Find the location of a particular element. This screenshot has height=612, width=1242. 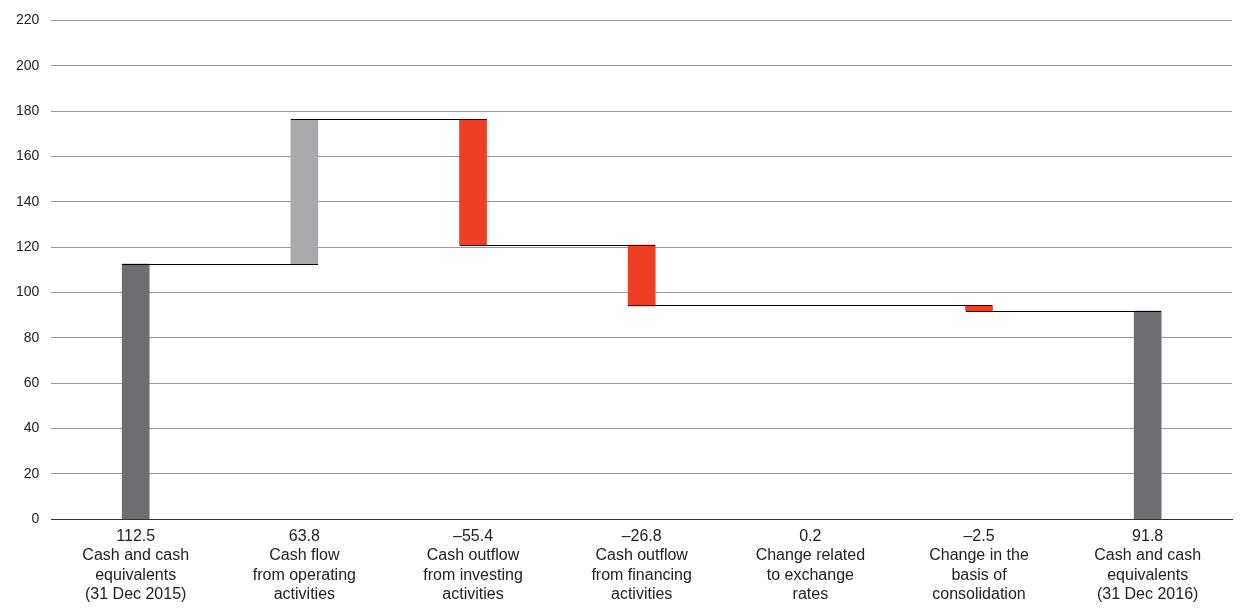

y-tick-label: 200 is located at coordinates (28, 64).